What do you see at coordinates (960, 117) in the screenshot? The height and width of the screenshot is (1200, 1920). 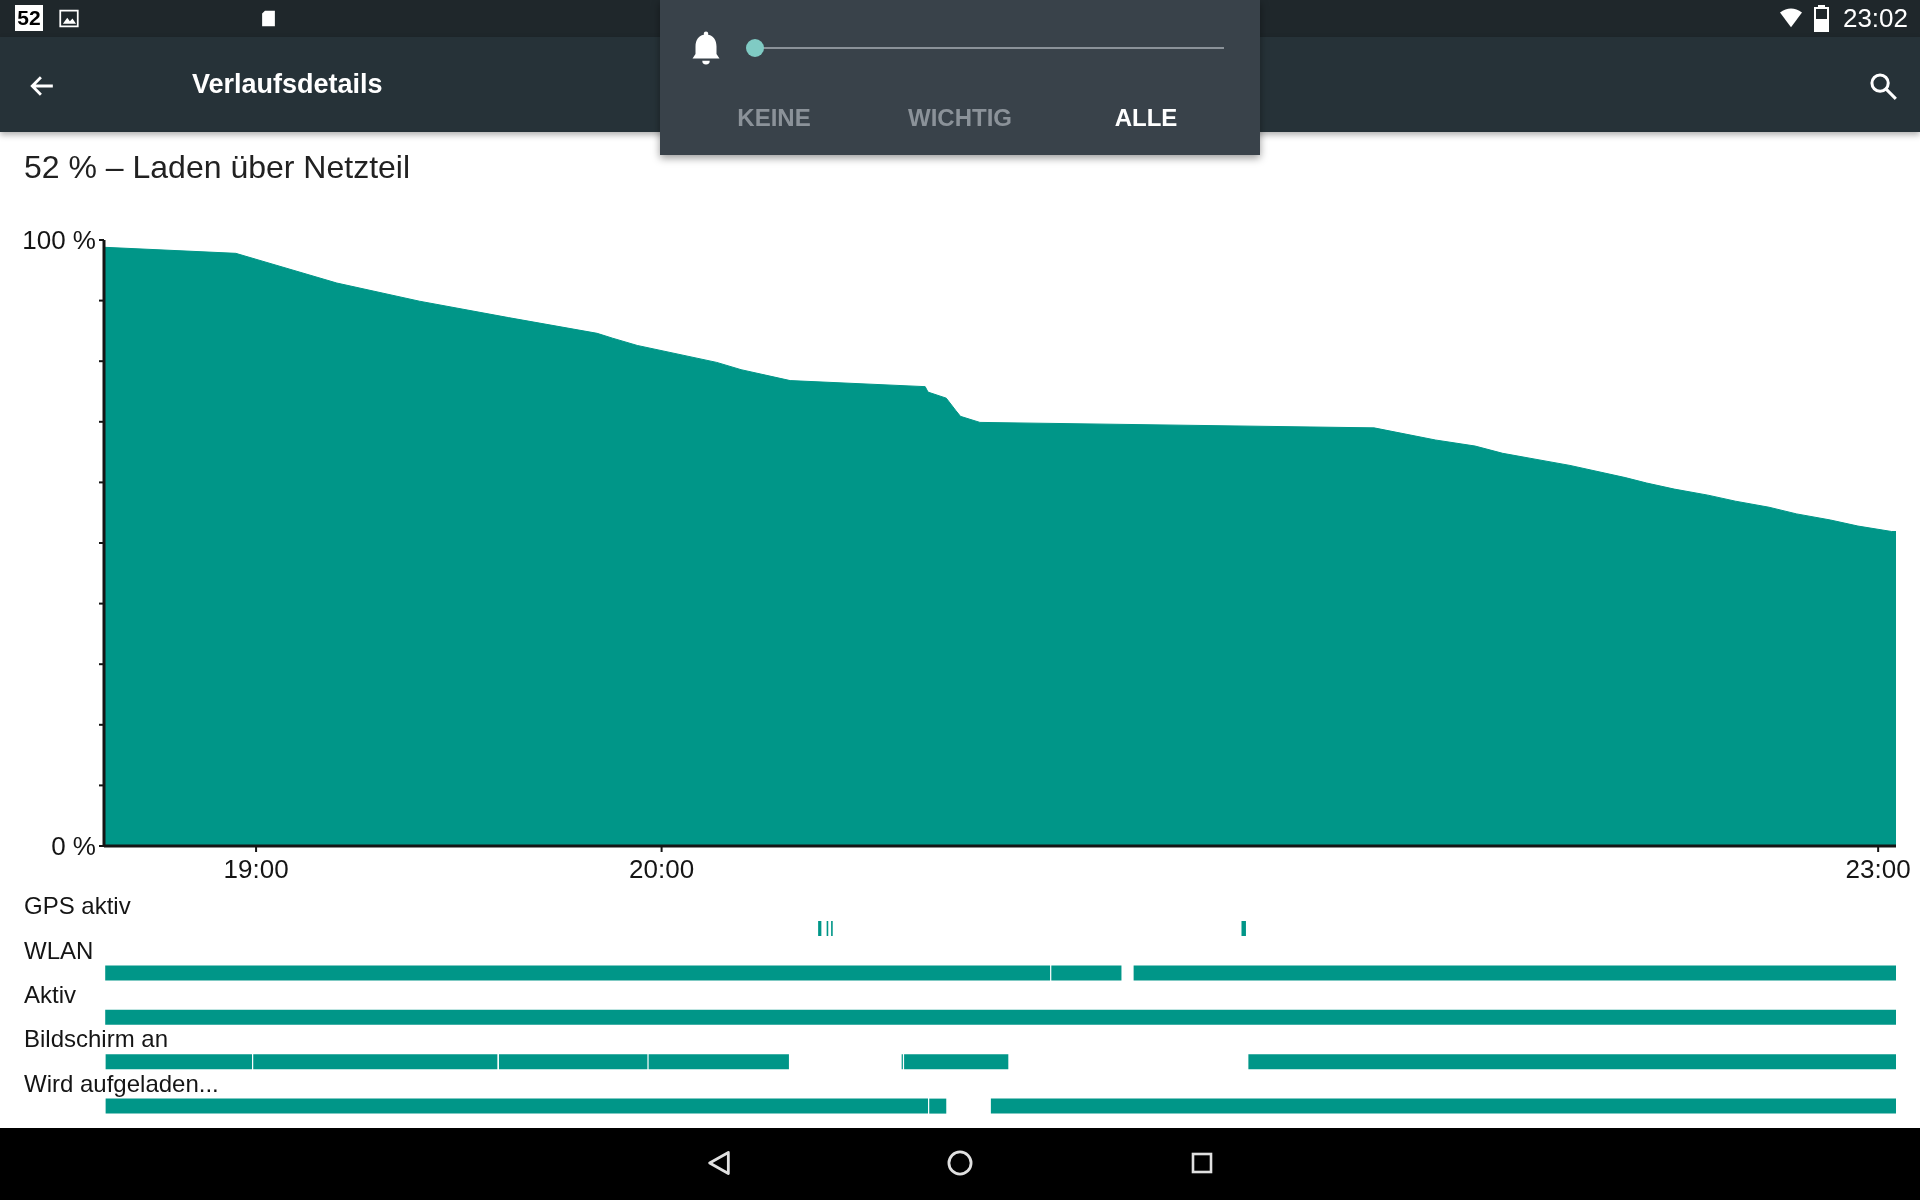 I see `text: WICHTIG` at bounding box center [960, 117].